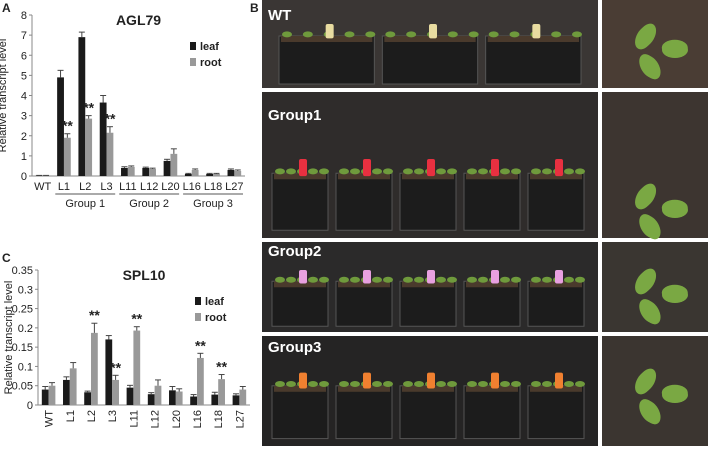 This screenshot has width=708, height=451. Describe the element at coordinates (149, 187) in the screenshot. I see `x-tick-label: L12` at that location.